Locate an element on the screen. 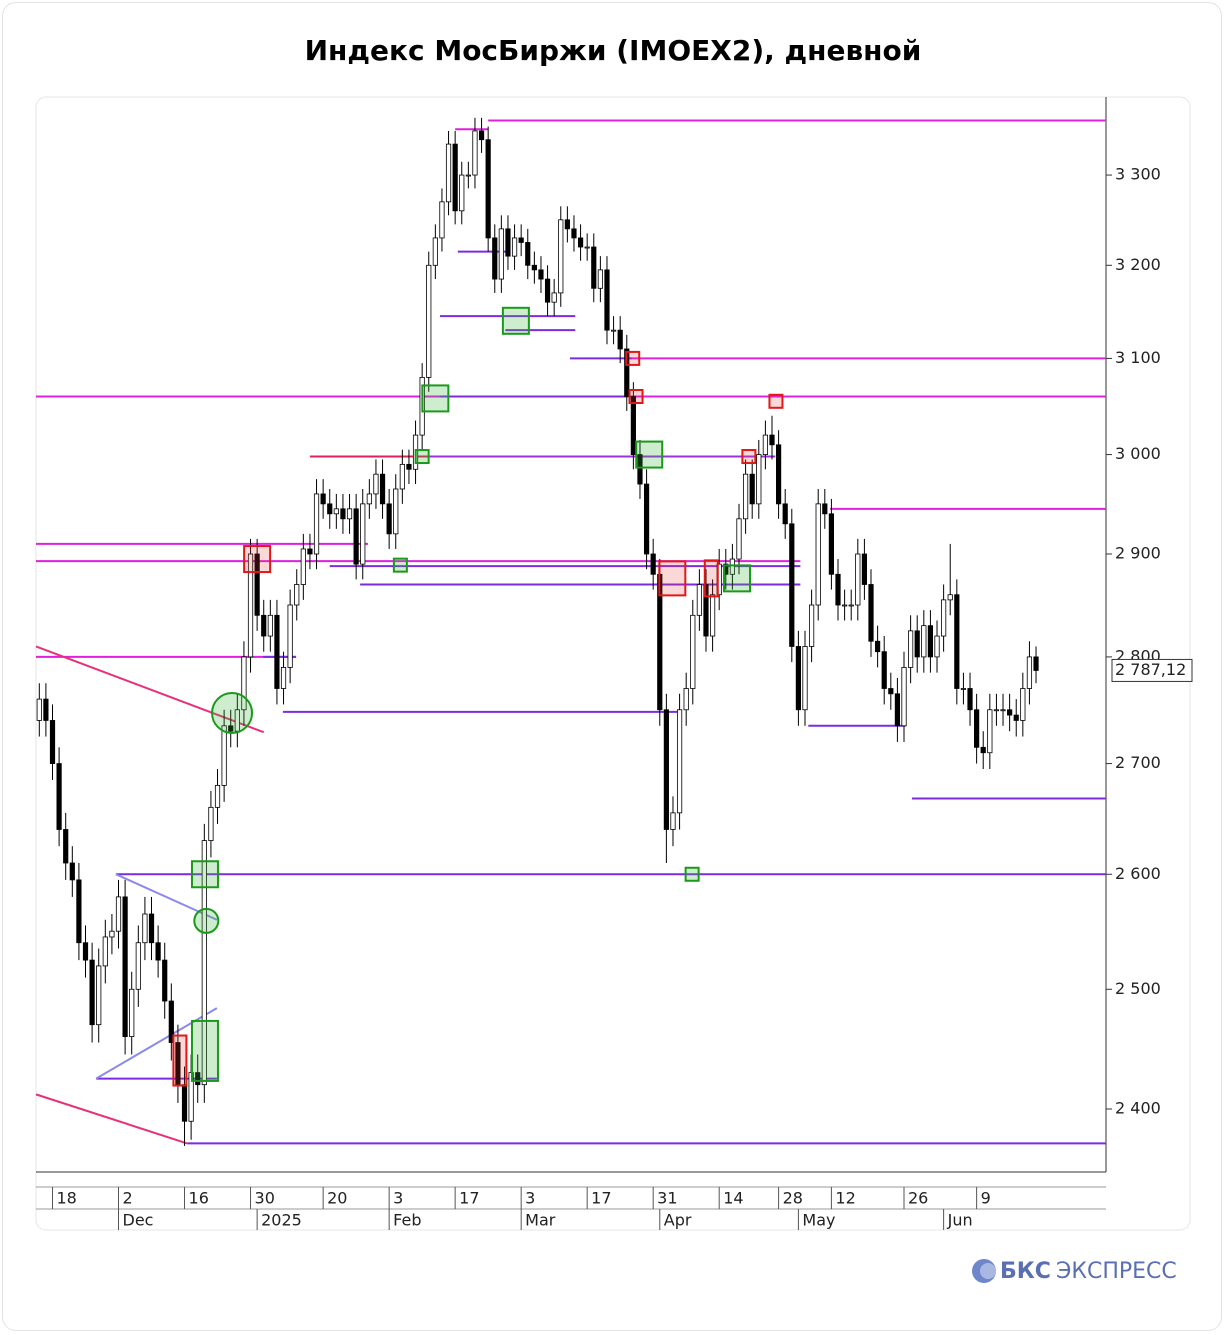 The width and height of the screenshot is (1226, 1335). month-label: Mar is located at coordinates (540, 1220).